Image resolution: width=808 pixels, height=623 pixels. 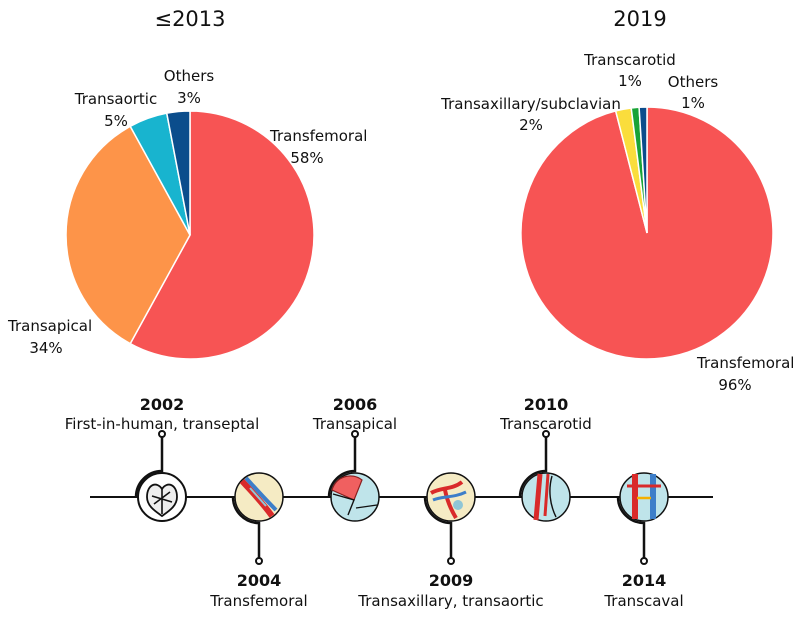 What do you see at coordinates (149, 467) in the screenshot?
I see `connector-2002` at bounding box center [149, 467].